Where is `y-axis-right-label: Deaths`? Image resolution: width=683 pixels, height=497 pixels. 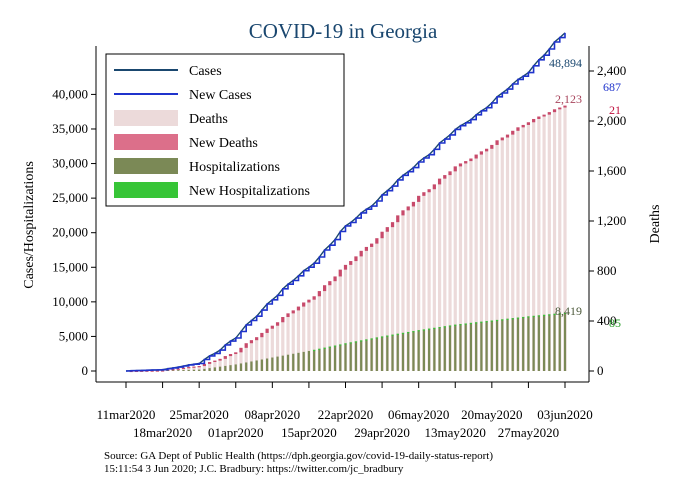 y-axis-right-label: Deaths is located at coordinates (655, 224).